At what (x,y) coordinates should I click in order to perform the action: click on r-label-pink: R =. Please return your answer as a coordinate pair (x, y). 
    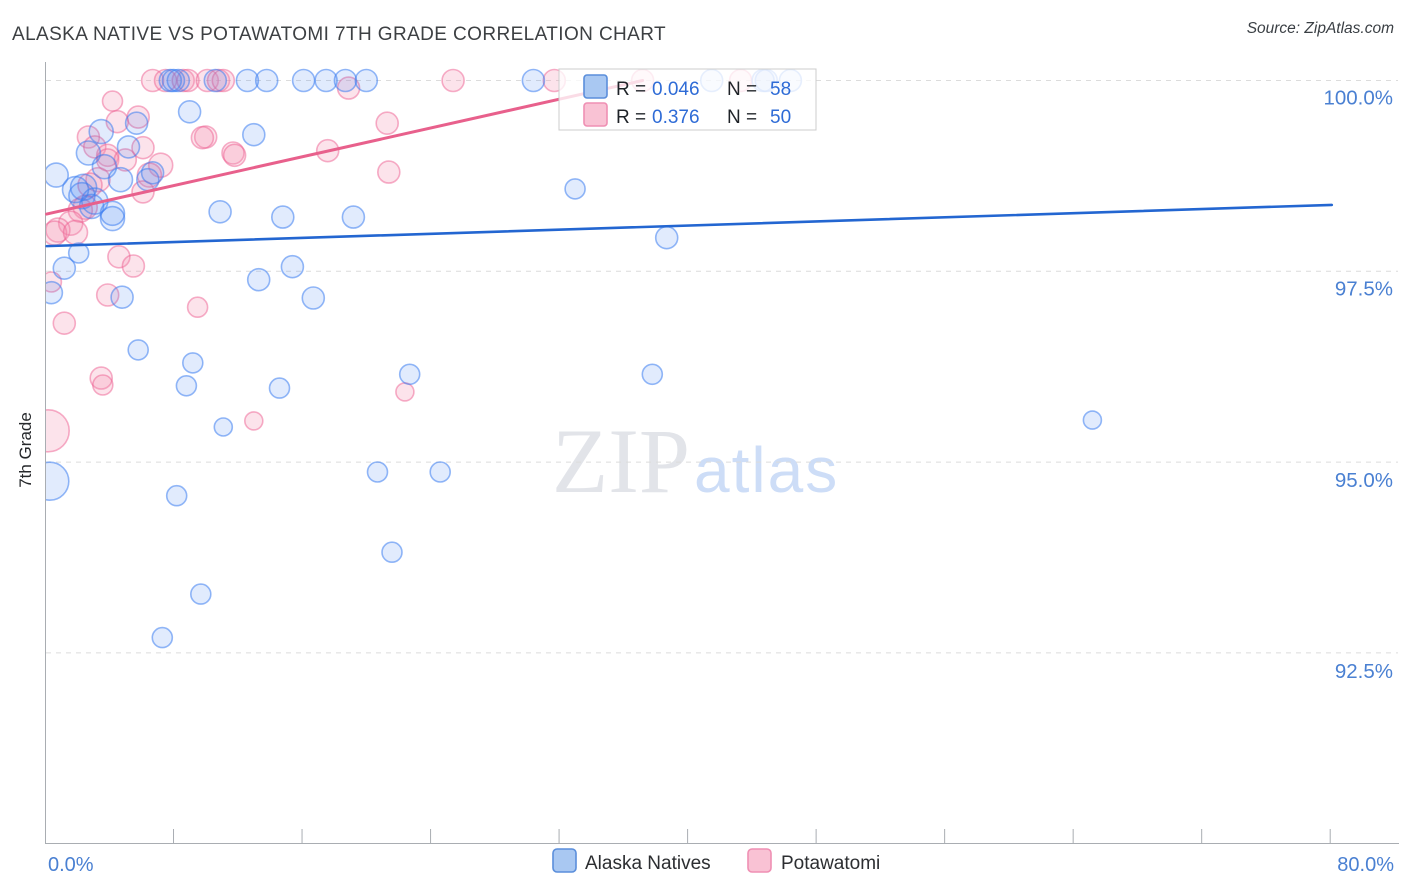
    Looking at the image, I should click on (631, 117).